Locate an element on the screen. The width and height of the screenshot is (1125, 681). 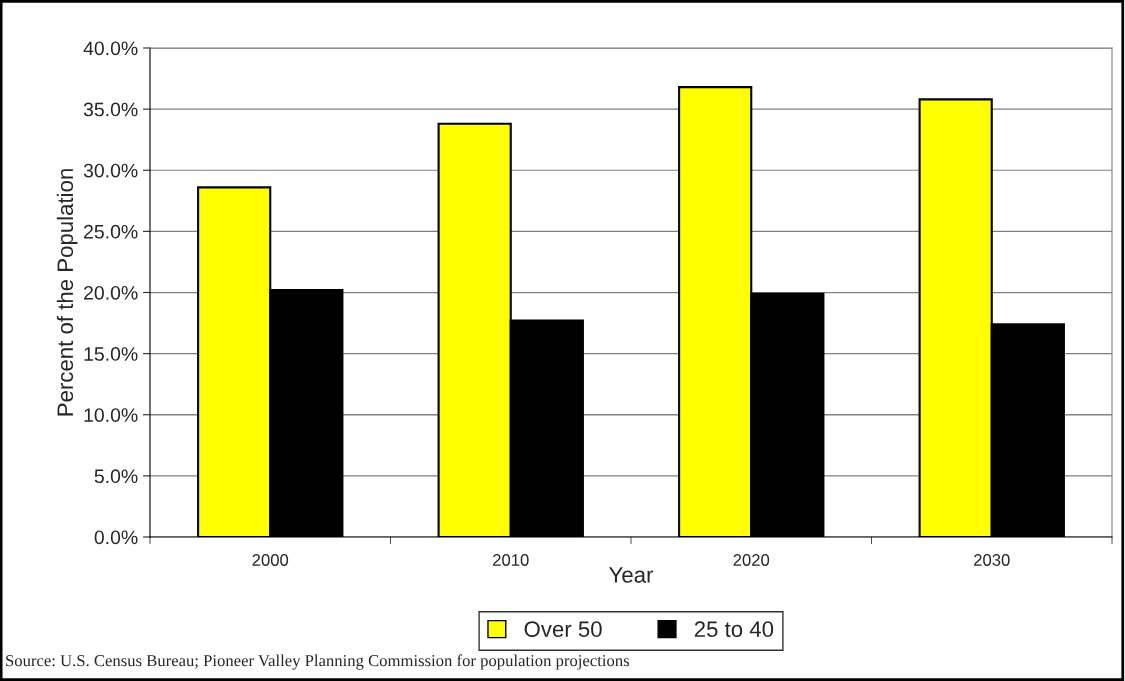
x-axis-title: Year is located at coordinates (631, 575).